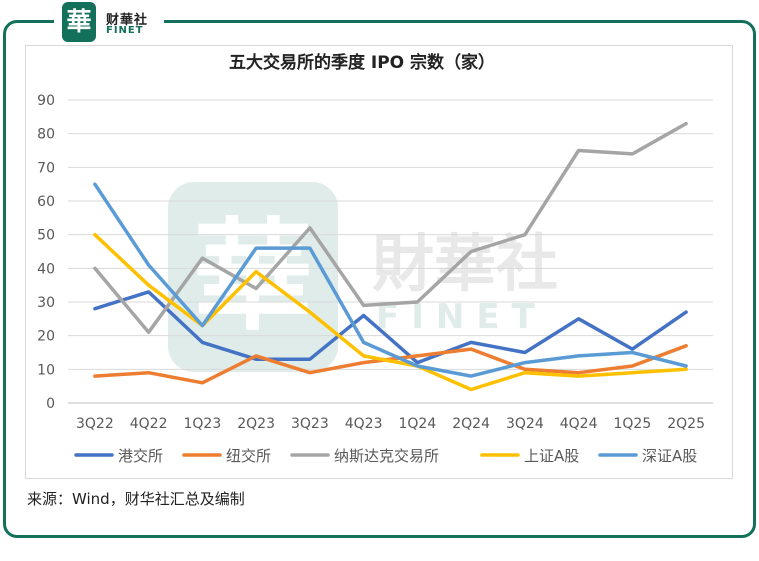  Describe the element at coordinates (686, 424) in the screenshot. I see `x-tick-label: 2Q25` at that location.